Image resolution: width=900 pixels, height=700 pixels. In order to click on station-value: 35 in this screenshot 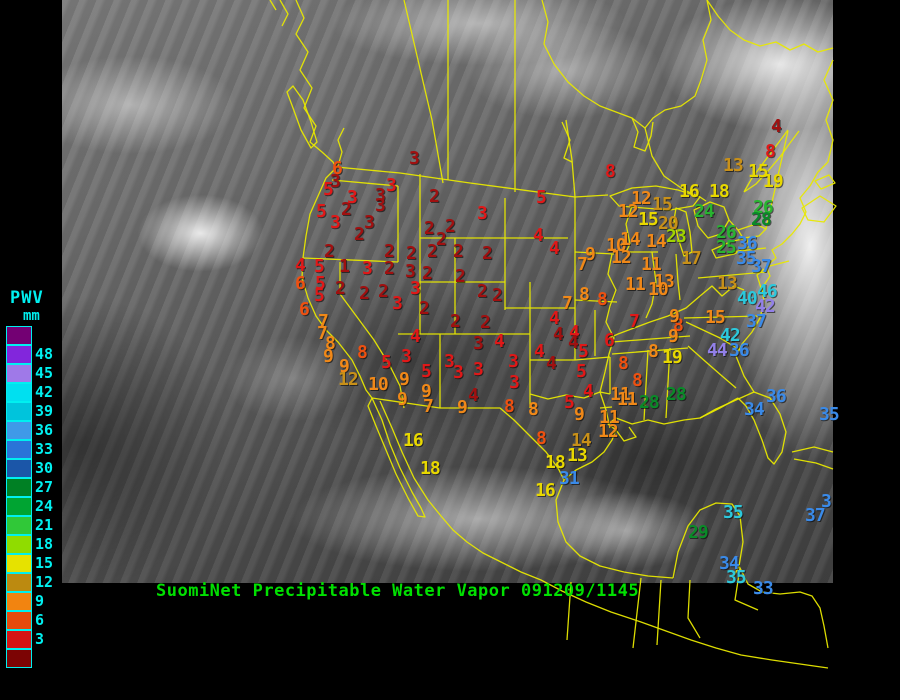, I will do `click(736, 577)`.